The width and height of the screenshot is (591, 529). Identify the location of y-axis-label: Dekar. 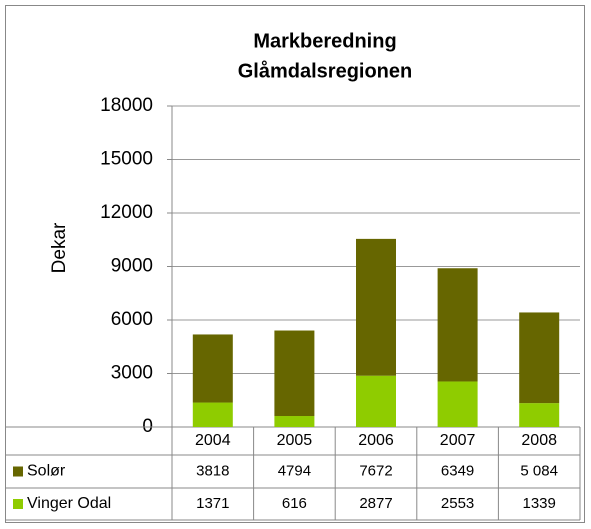
(59, 247).